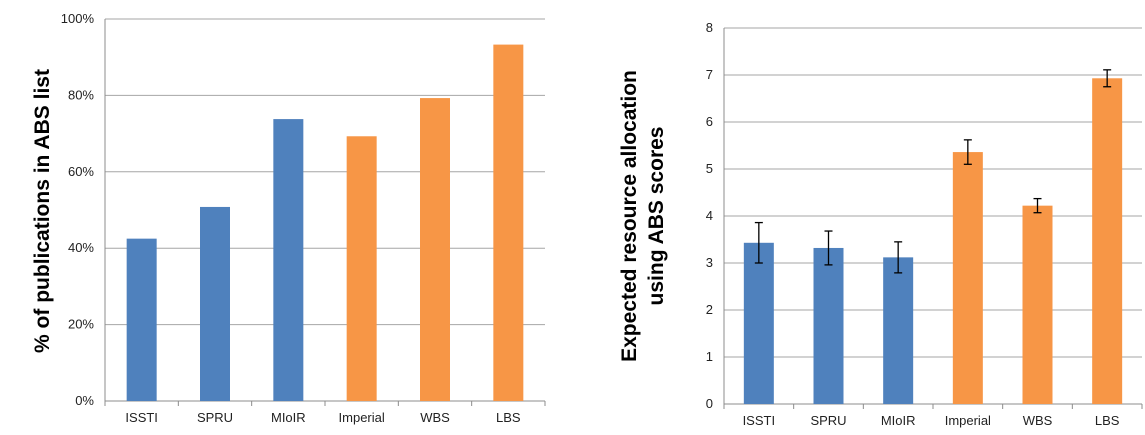 This screenshot has height=435, width=1145. I want to click on chart-1-bar-spru, so click(215, 303).